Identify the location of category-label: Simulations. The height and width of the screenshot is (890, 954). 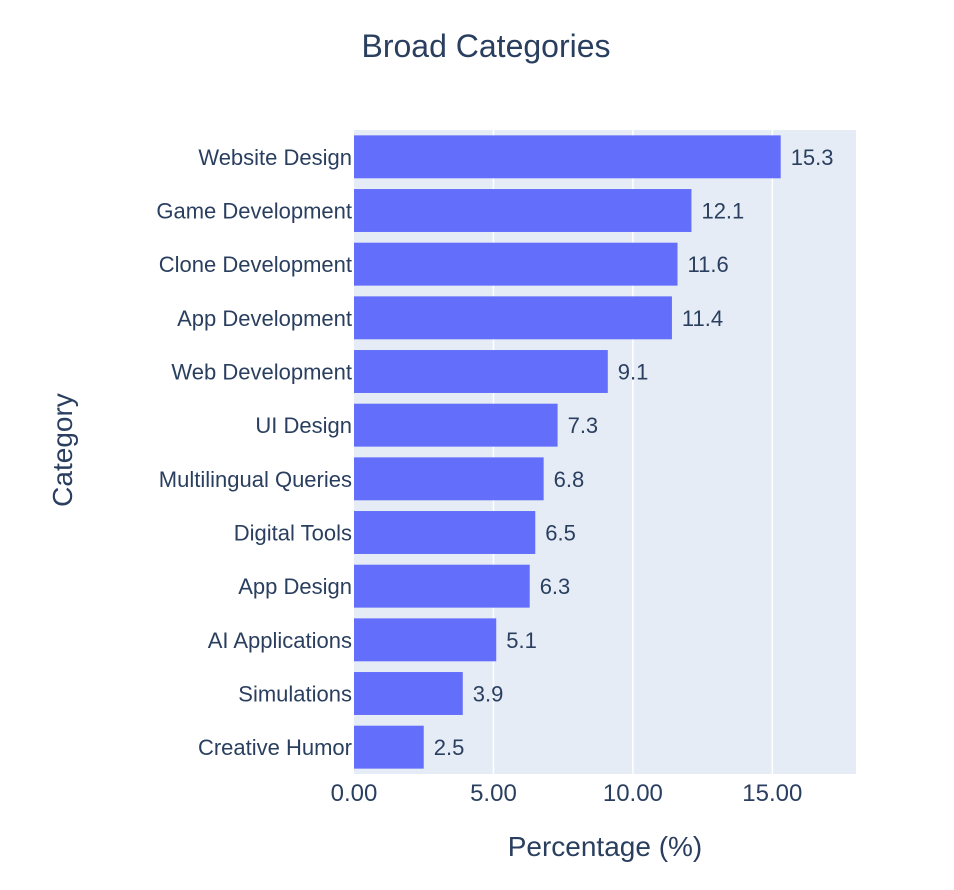
(295, 694).